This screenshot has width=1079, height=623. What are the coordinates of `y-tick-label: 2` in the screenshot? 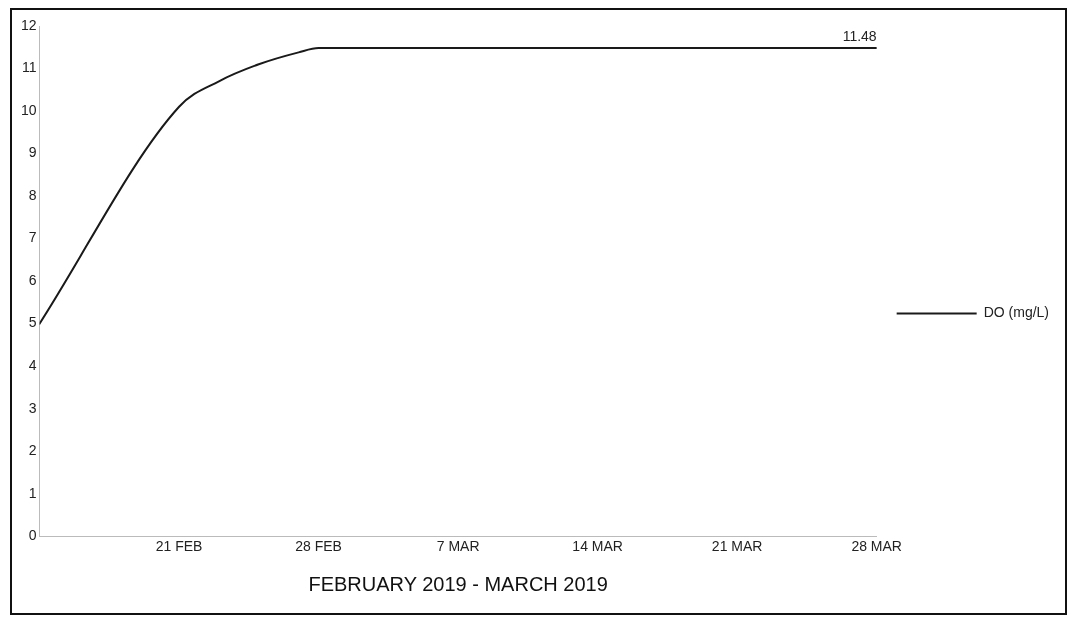 It's located at (32, 450).